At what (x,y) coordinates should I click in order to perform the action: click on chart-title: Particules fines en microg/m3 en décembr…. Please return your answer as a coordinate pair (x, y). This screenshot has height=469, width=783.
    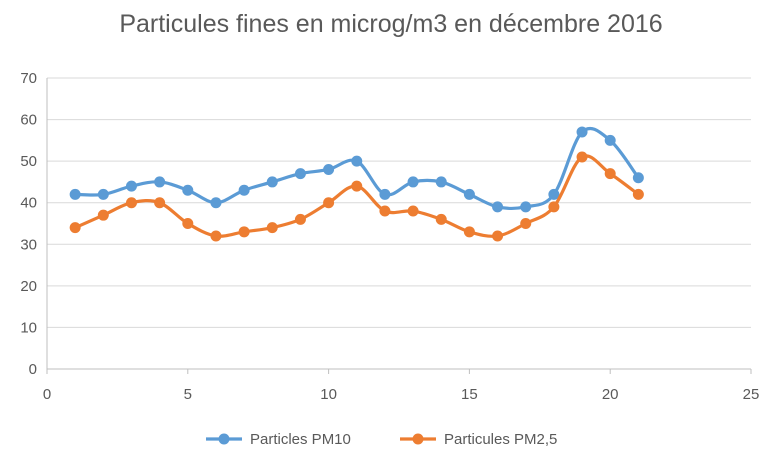
    Looking at the image, I should click on (390, 24).